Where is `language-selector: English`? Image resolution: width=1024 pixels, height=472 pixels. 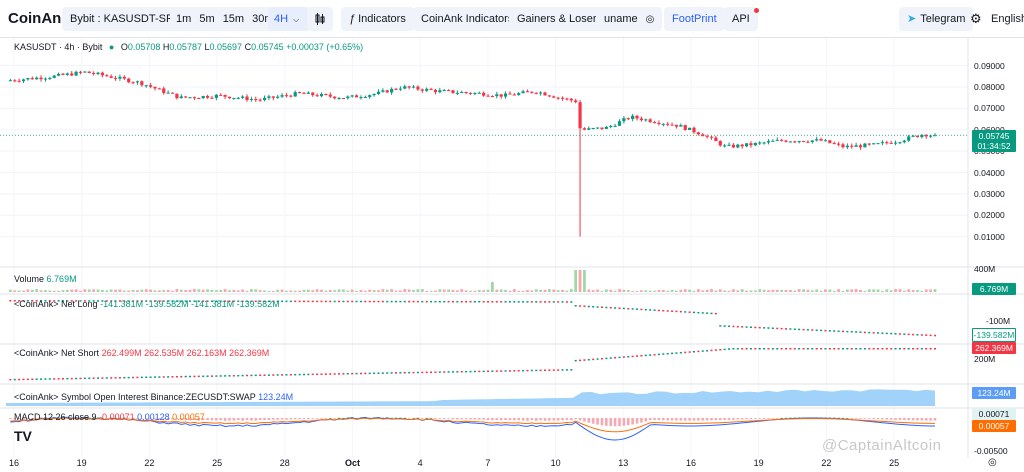
language-selector: English is located at coordinates (1007, 19).